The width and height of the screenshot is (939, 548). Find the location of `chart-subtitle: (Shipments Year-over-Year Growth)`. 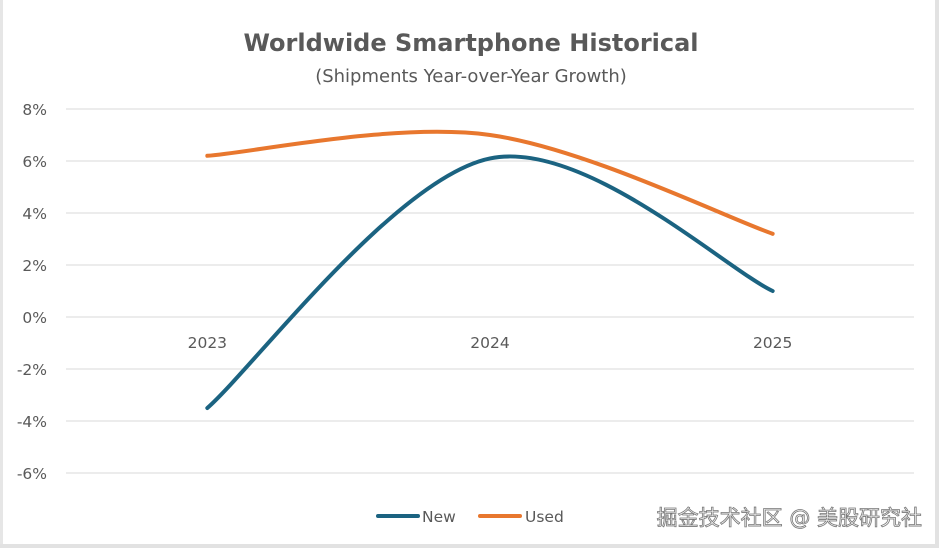

chart-subtitle: (Shipments Year-over-Year Growth) is located at coordinates (471, 76).